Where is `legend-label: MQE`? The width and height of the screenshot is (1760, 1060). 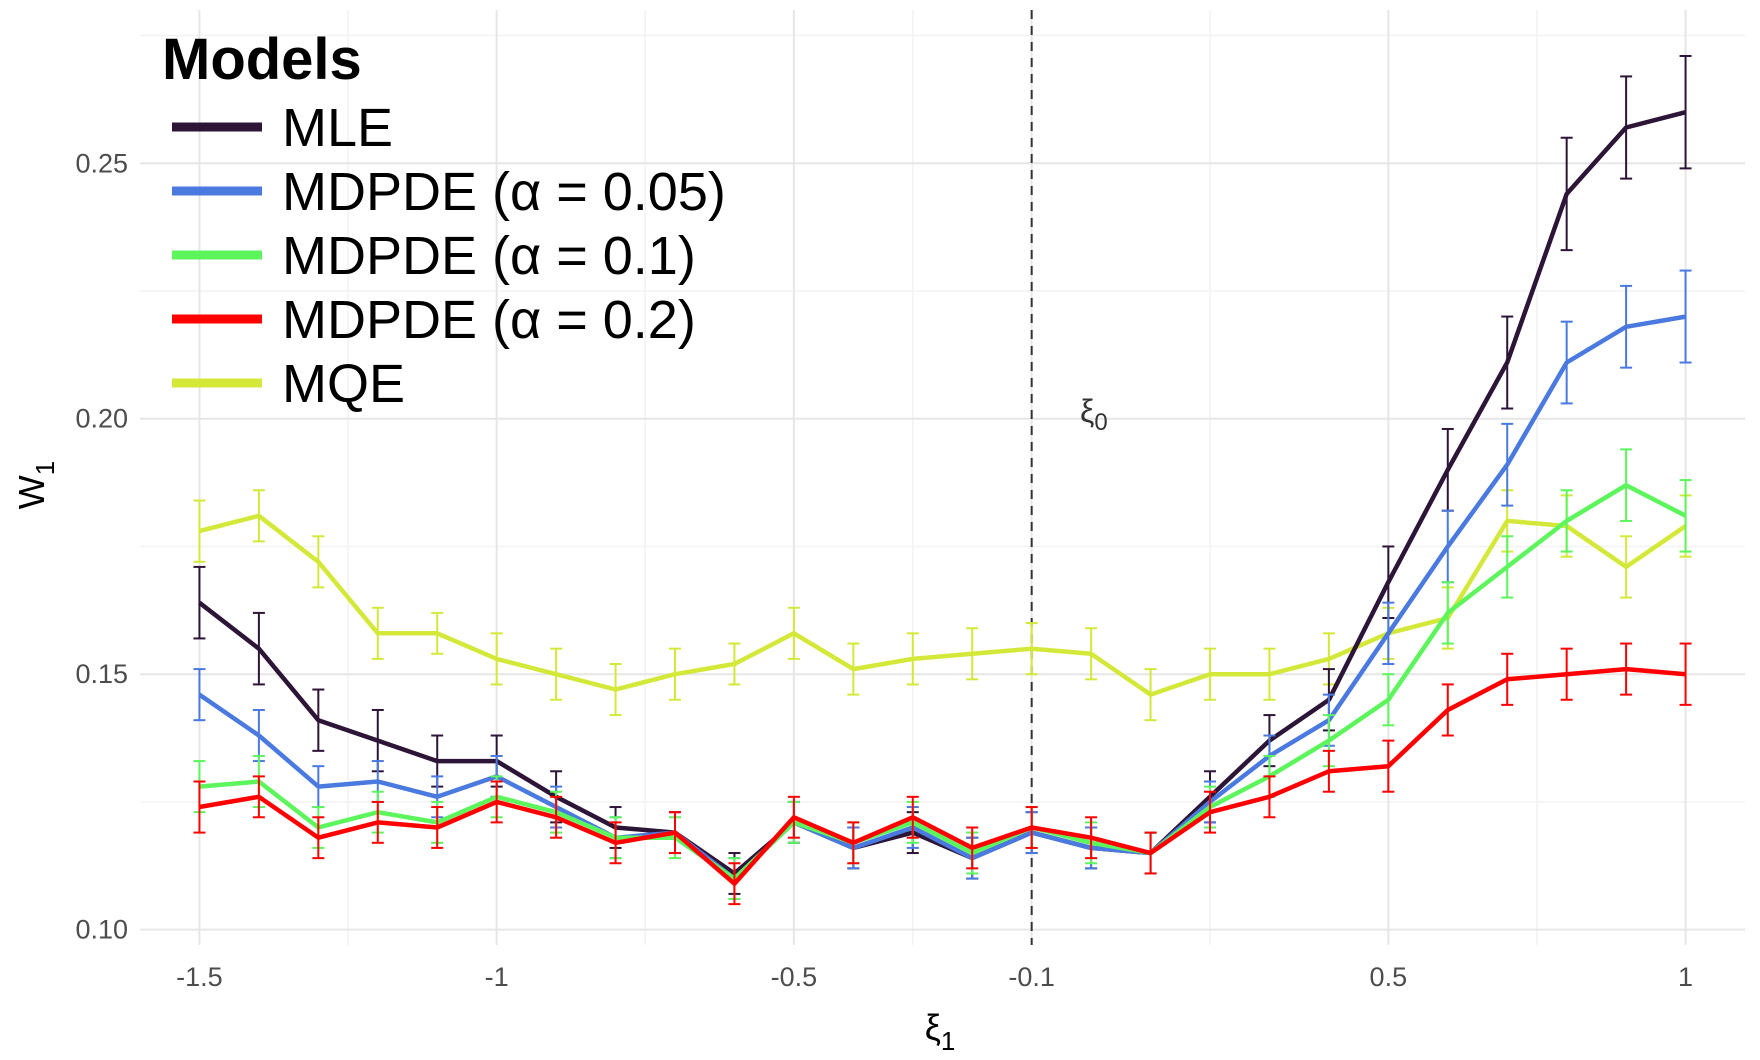 legend-label: MQE is located at coordinates (343, 384).